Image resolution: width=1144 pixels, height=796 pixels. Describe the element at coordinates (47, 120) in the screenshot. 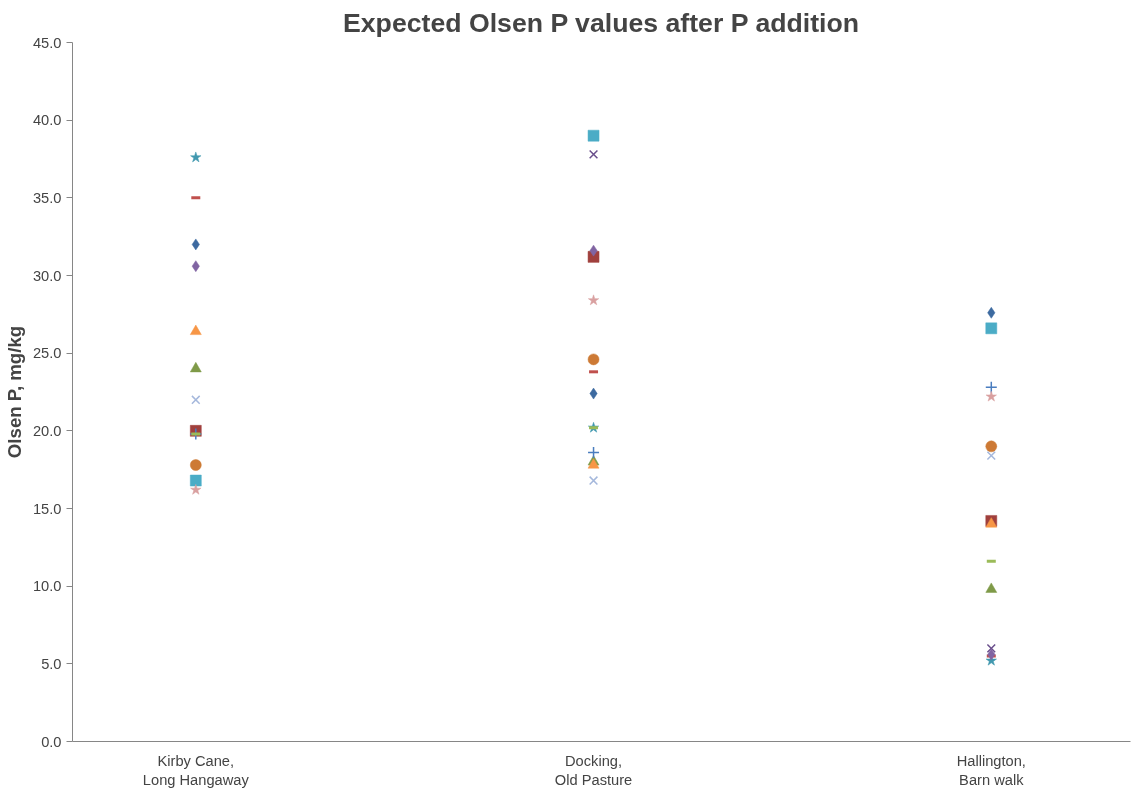

I see `y-tick-label: 40.0` at that location.